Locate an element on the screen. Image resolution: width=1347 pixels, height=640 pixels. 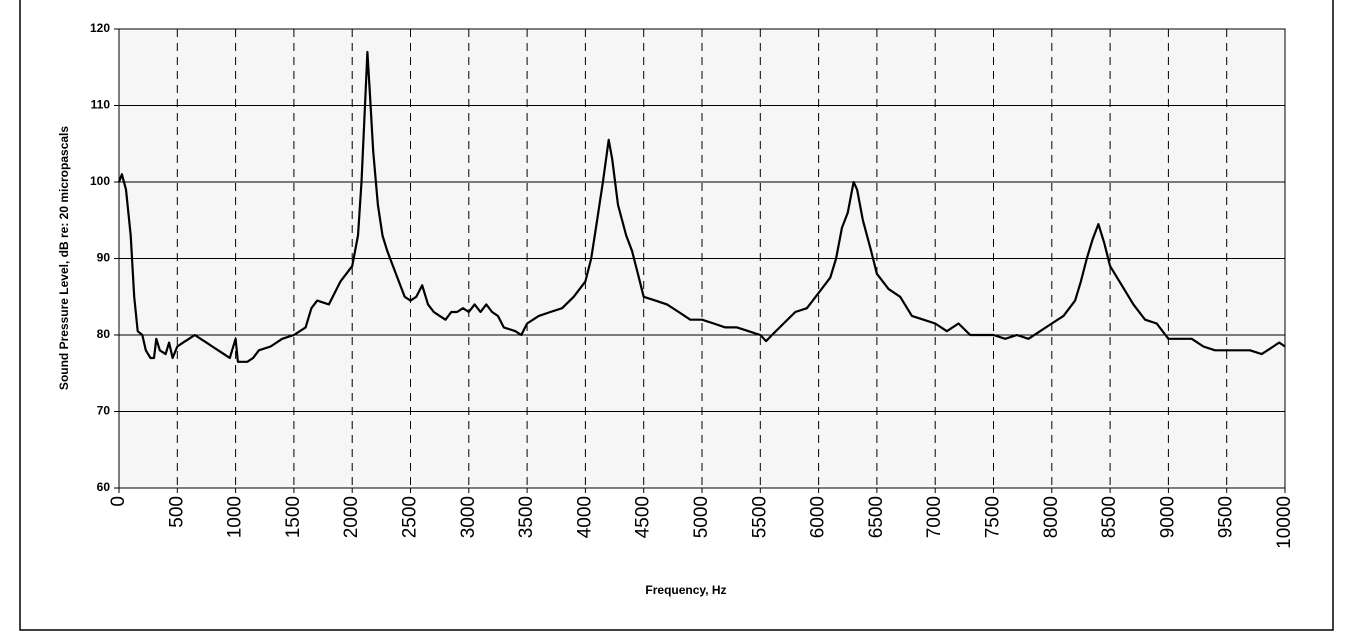
x-tick-label: 9000 is located at coordinates (1167, 517).